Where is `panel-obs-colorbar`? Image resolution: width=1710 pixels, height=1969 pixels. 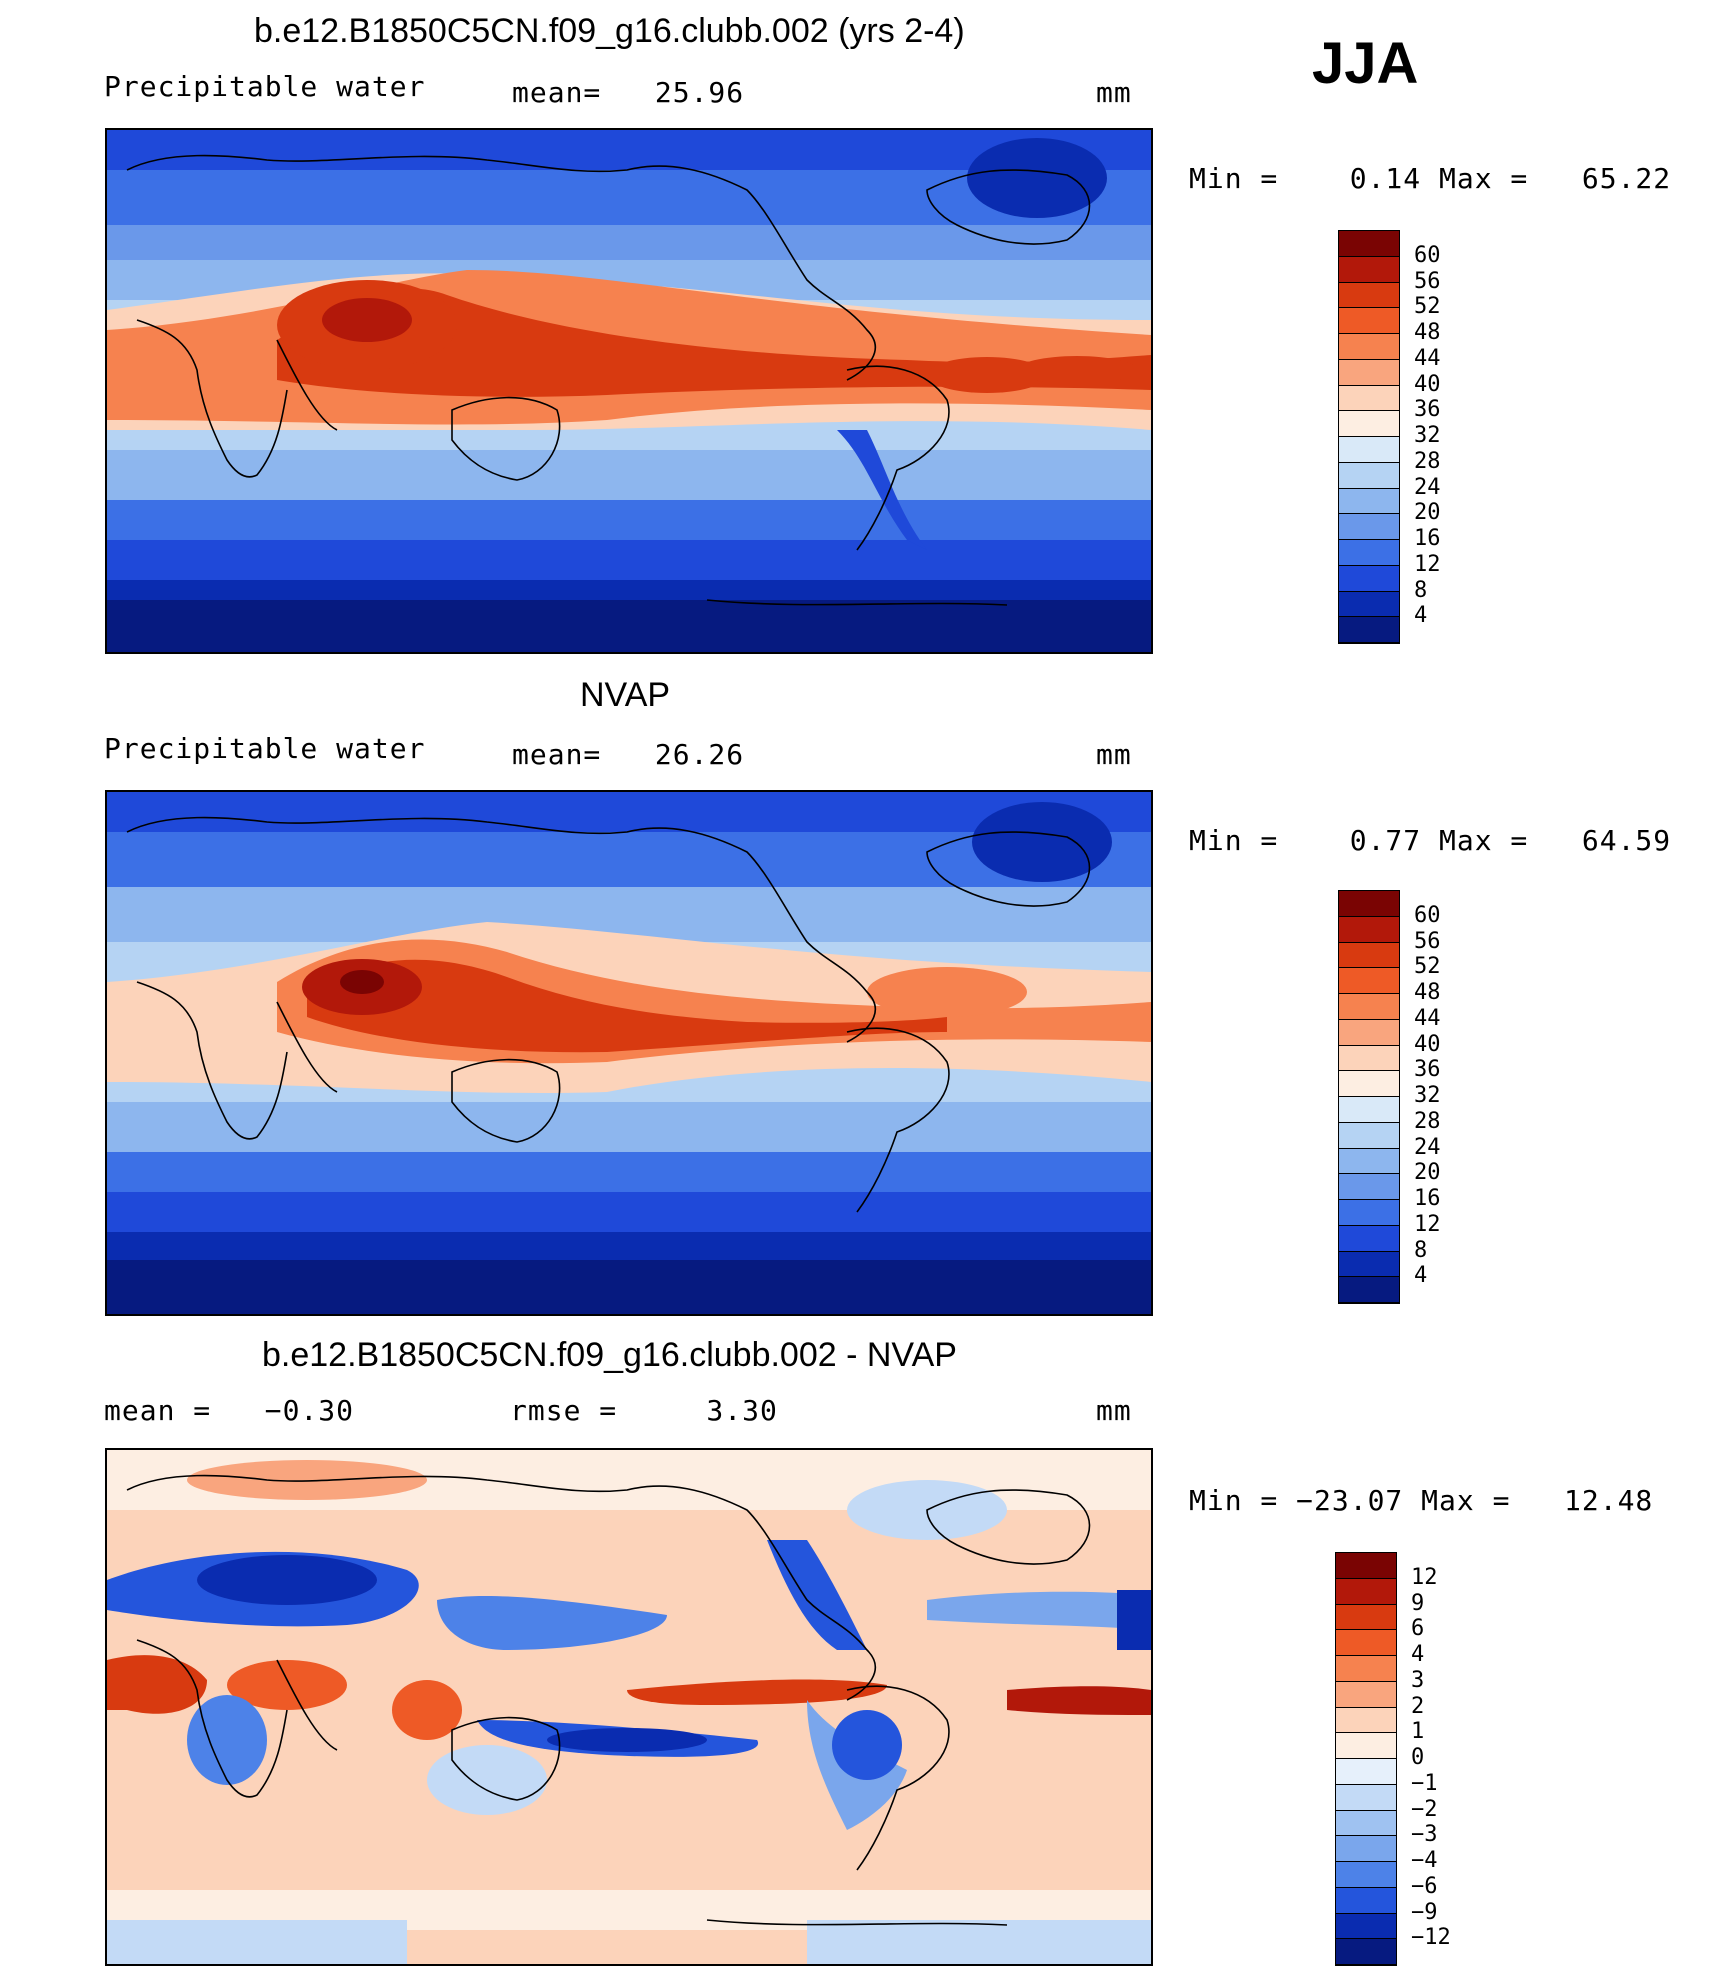 panel-obs-colorbar is located at coordinates (1369, 1097).